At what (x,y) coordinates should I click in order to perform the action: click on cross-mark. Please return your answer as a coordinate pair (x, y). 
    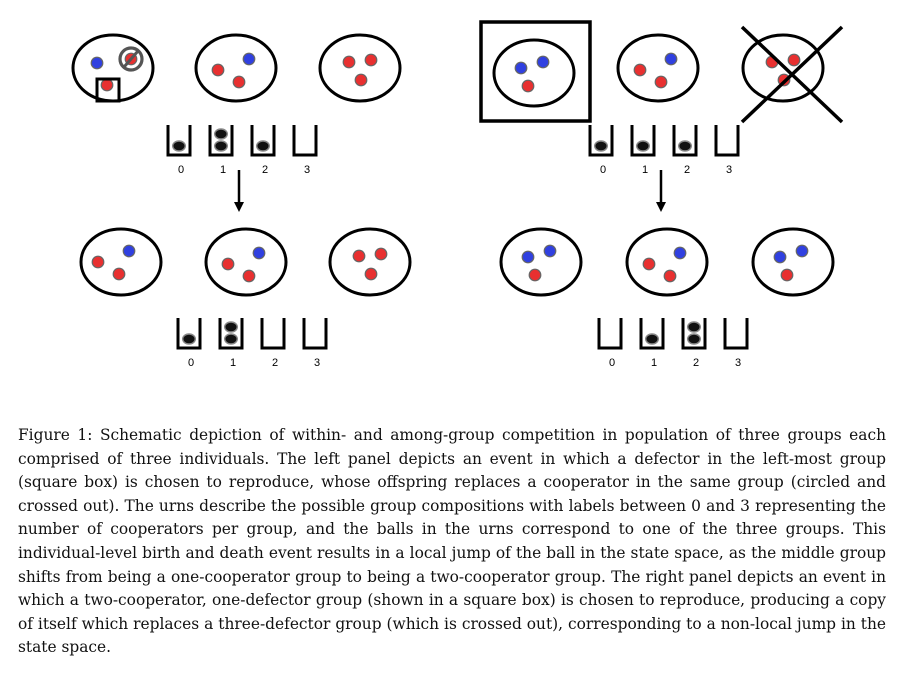
    Looking at the image, I should click on (131, 59).